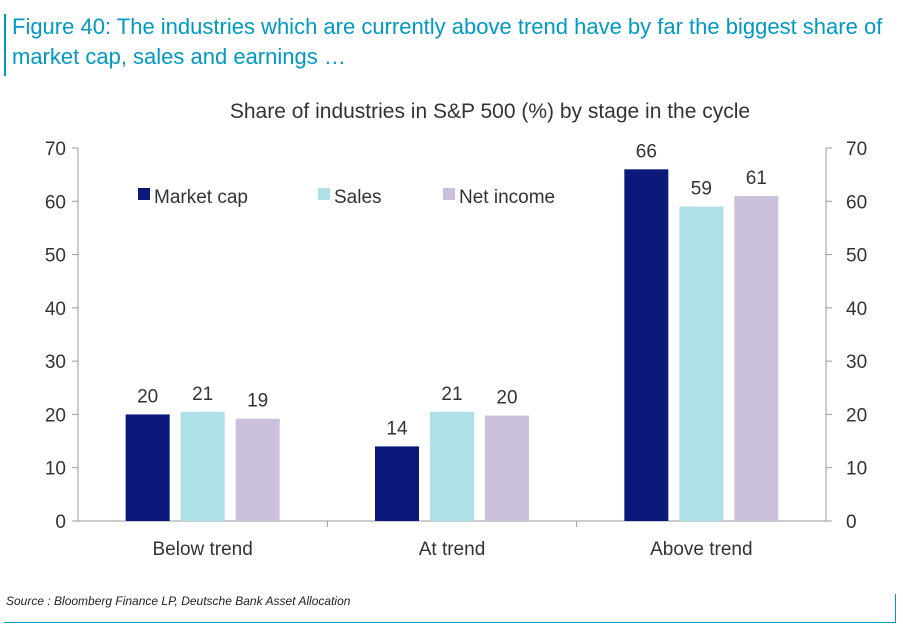  What do you see at coordinates (507, 197) in the screenshot?
I see `legend-label: Net income` at bounding box center [507, 197].